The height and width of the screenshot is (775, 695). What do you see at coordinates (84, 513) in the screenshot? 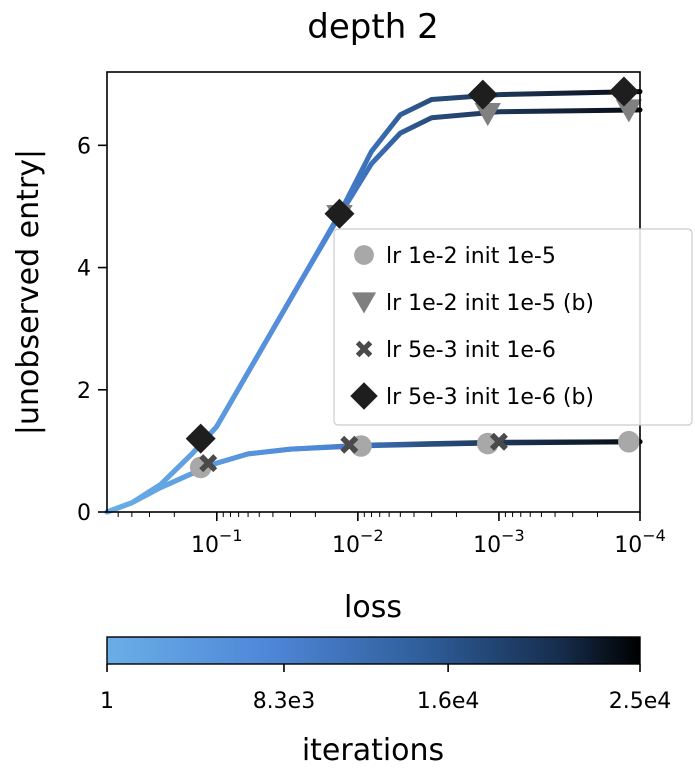
I see `y-tick-label-1: 0` at bounding box center [84, 513].